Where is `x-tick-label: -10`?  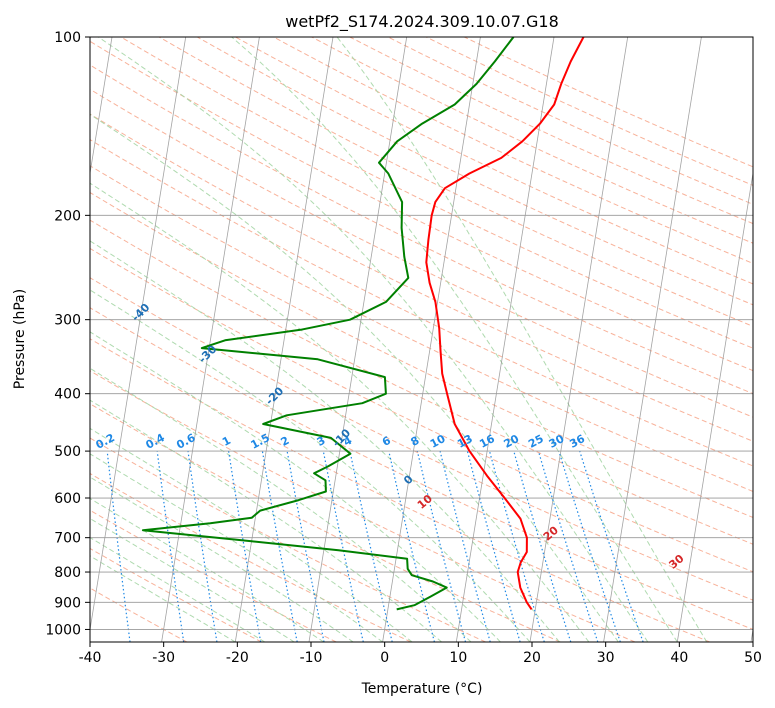 x-tick-label: -10 is located at coordinates (311, 658).